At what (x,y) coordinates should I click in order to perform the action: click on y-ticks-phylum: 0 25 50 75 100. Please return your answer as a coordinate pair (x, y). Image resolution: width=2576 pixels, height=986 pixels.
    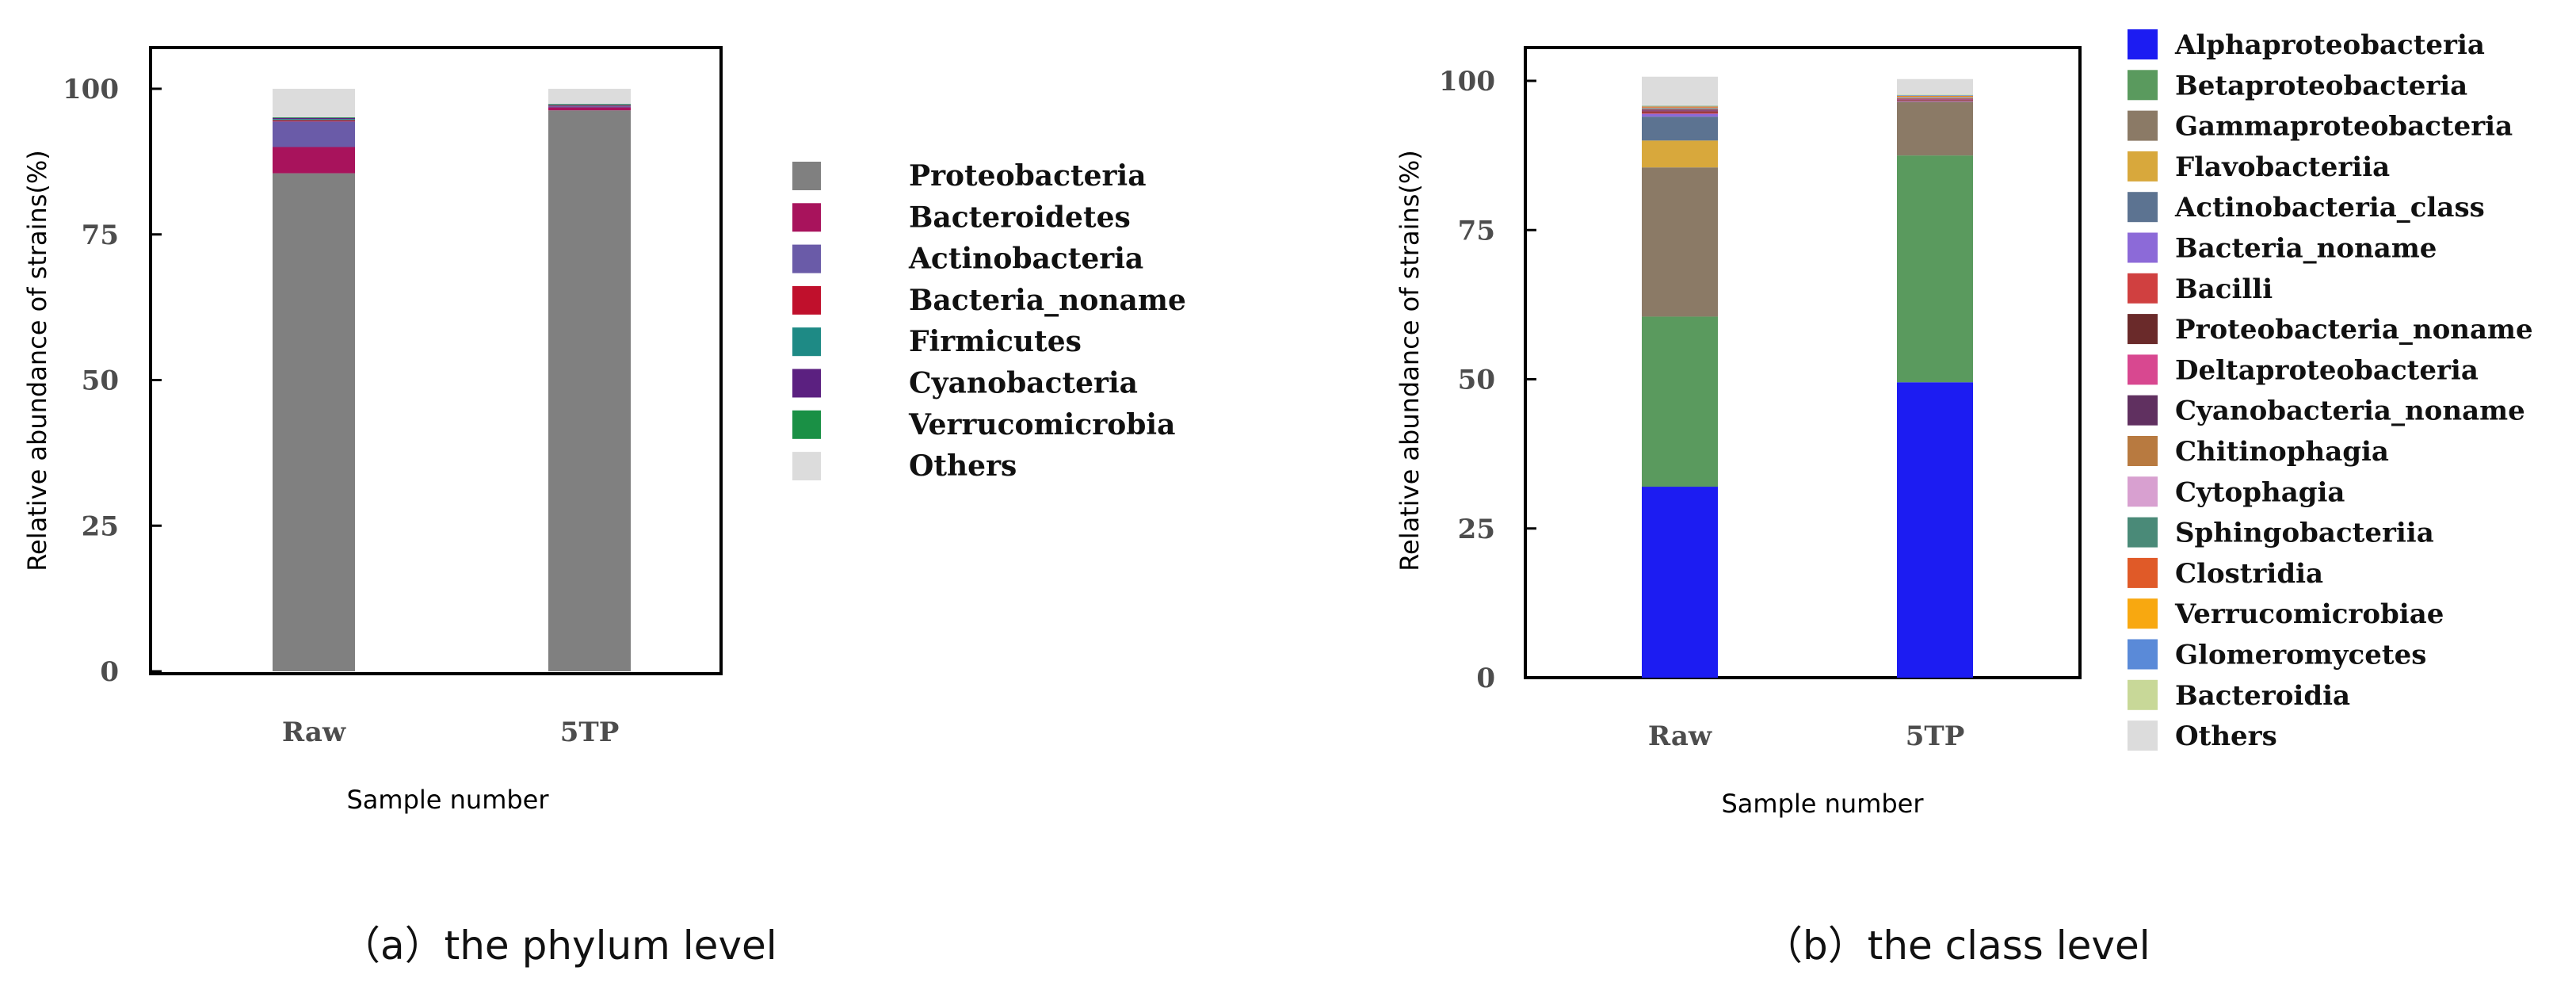
    Looking at the image, I should click on (112, 381).